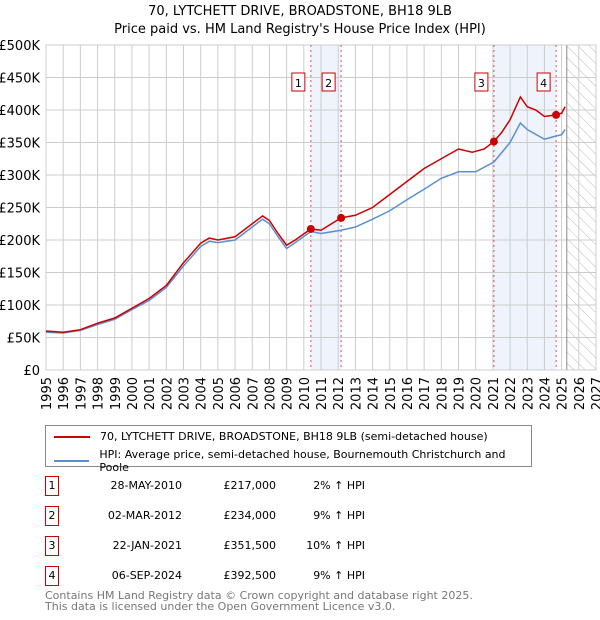 The width and height of the screenshot is (600, 620). I want to click on y-tick-label: £500K, so click(20, 46).